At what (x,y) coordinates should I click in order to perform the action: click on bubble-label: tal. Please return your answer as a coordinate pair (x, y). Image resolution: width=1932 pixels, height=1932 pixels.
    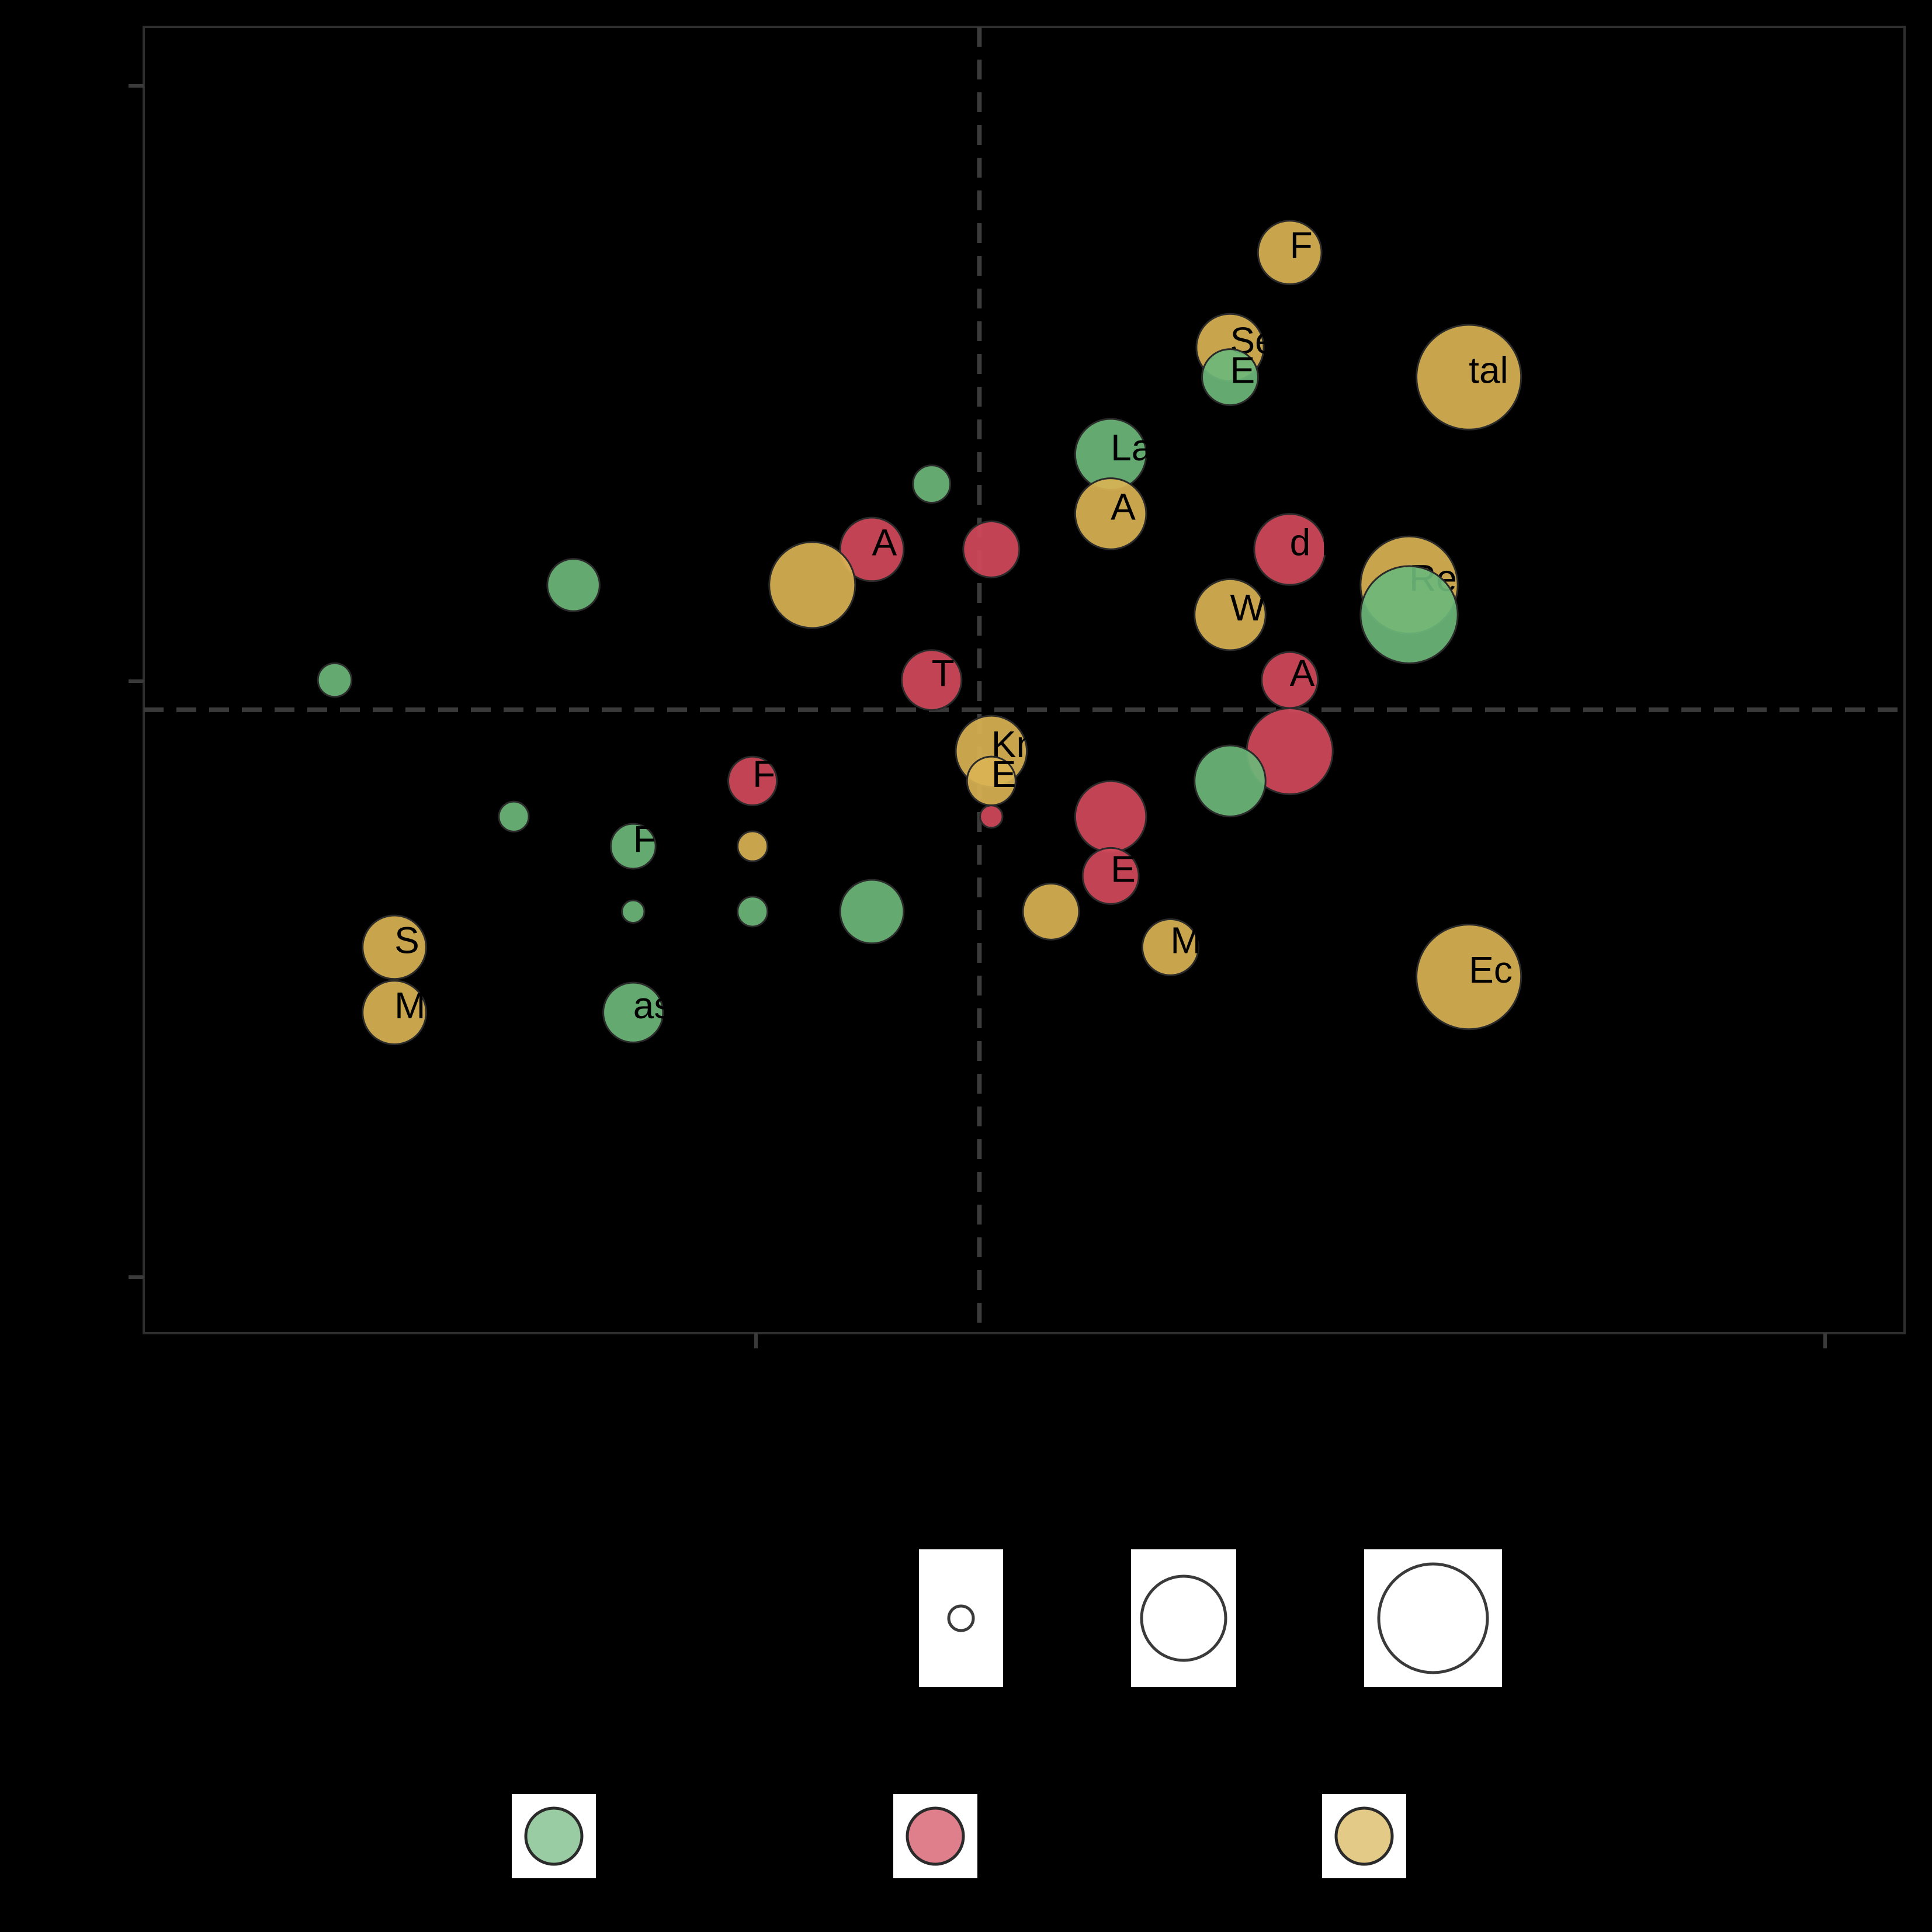
    Looking at the image, I should click on (1488, 370).